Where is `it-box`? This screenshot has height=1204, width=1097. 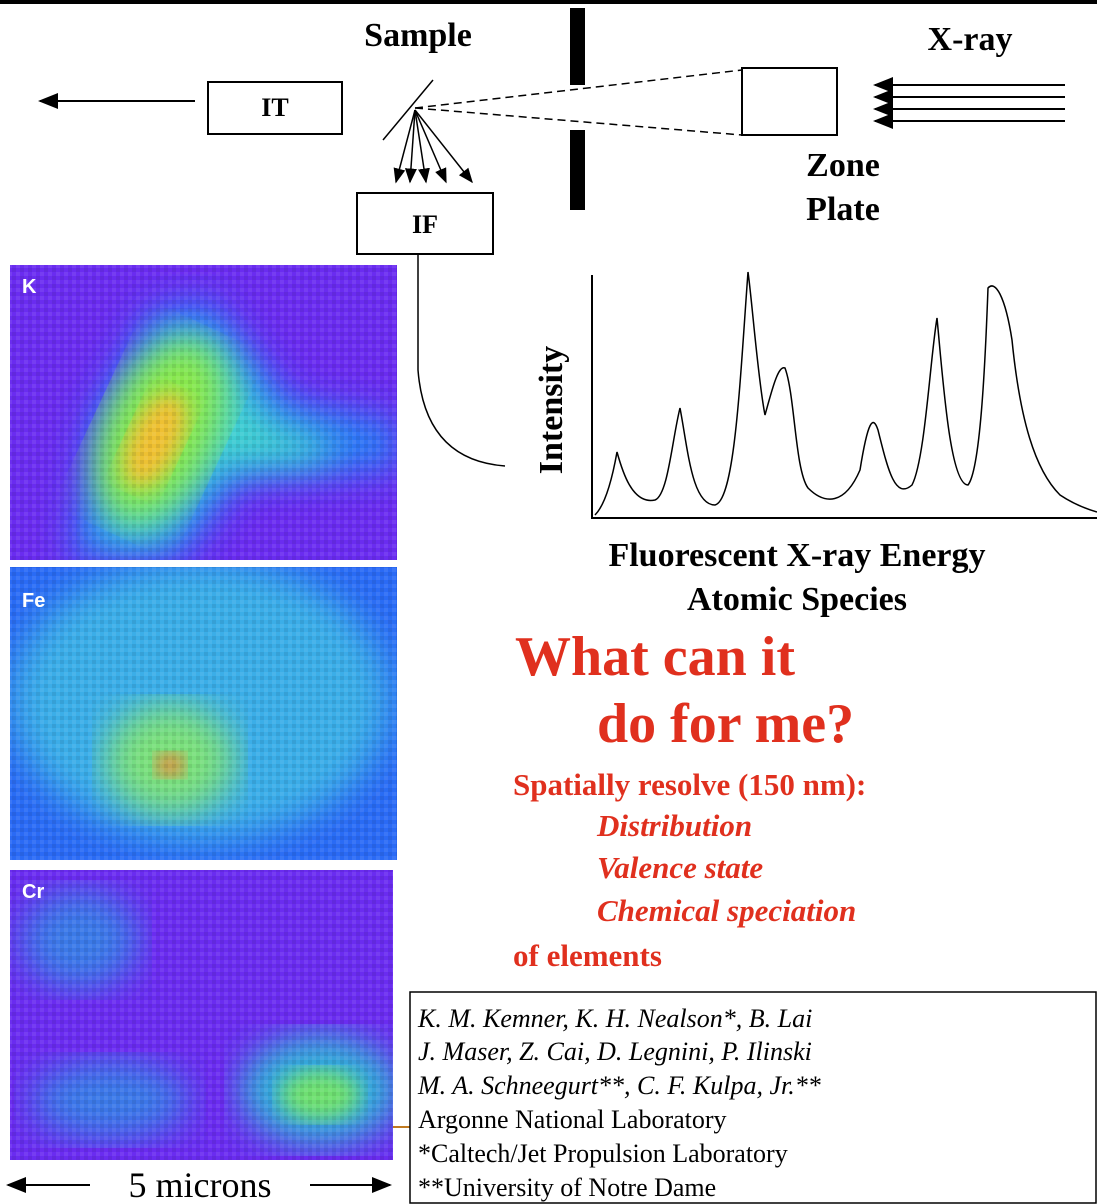 it-box is located at coordinates (275, 108).